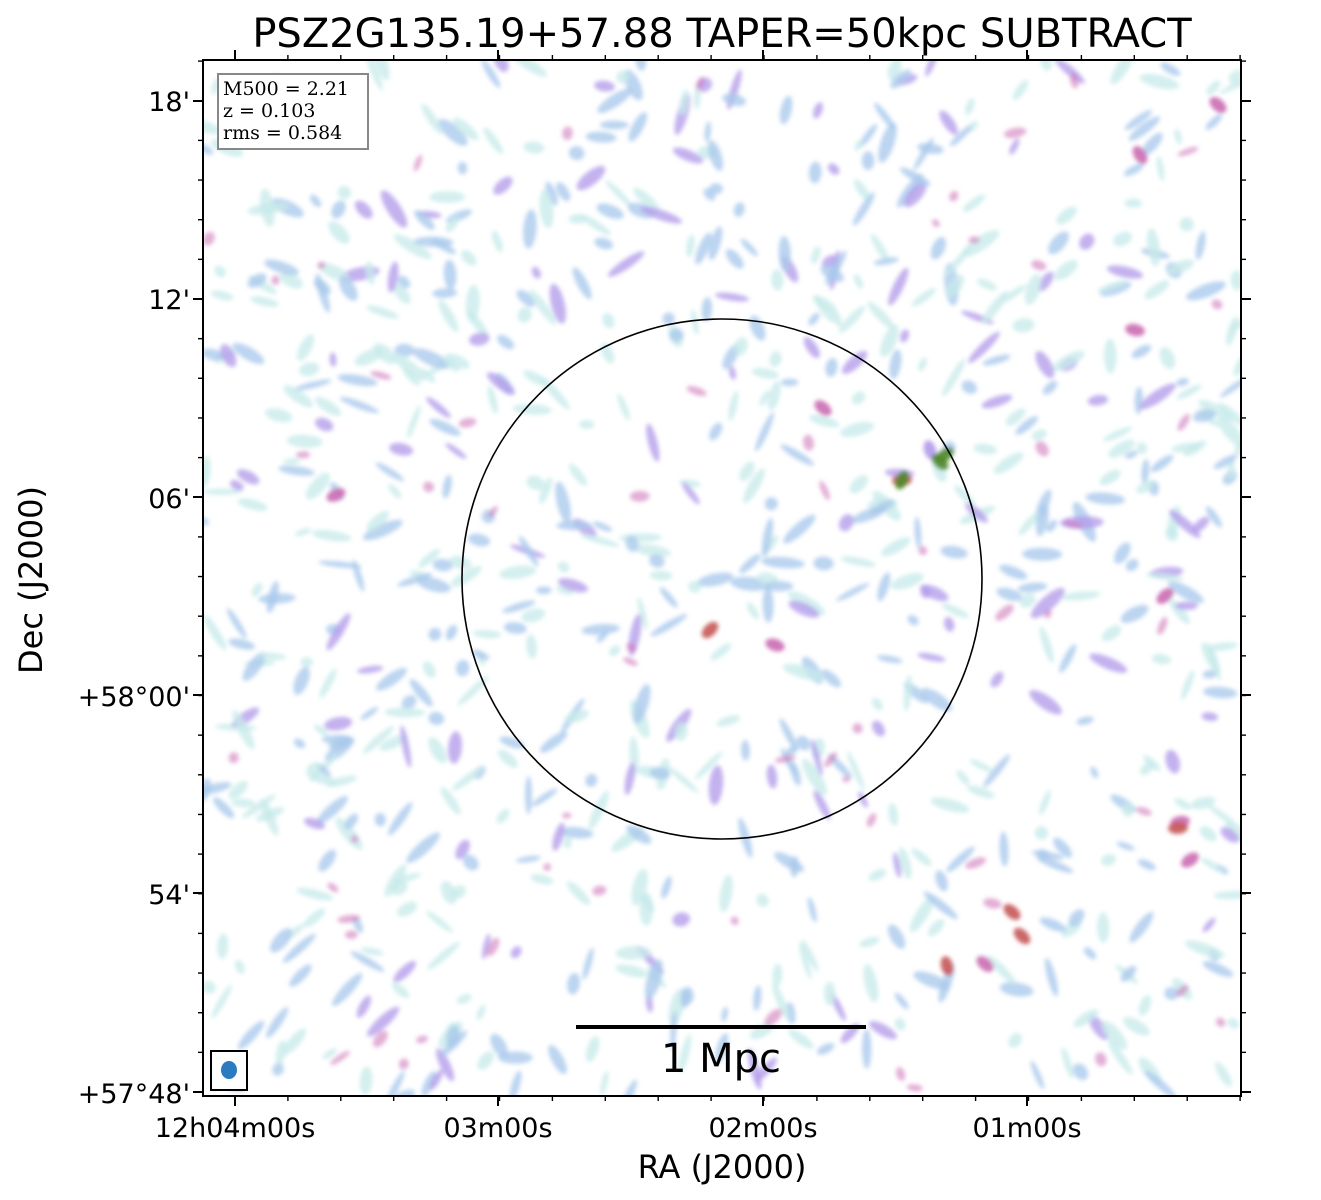 The image size is (1321, 1200). What do you see at coordinates (722, 1167) in the screenshot?
I see `x-axis-label: RA (J2000)` at bounding box center [722, 1167].